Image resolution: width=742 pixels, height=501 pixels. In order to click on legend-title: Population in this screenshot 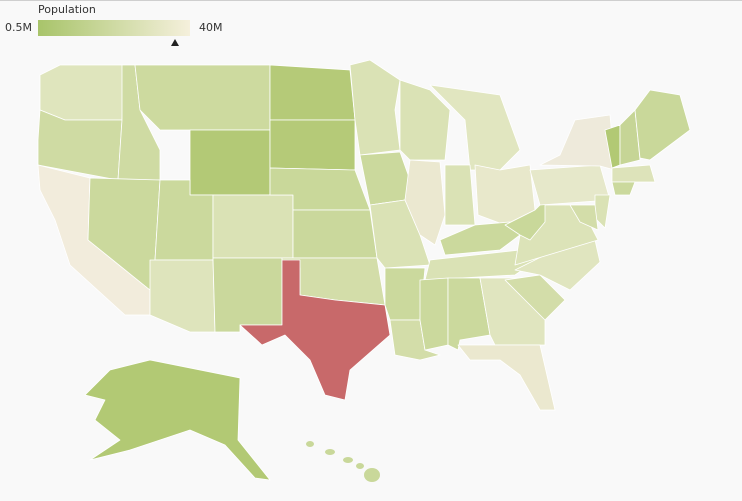, I will do `click(67, 9)`.